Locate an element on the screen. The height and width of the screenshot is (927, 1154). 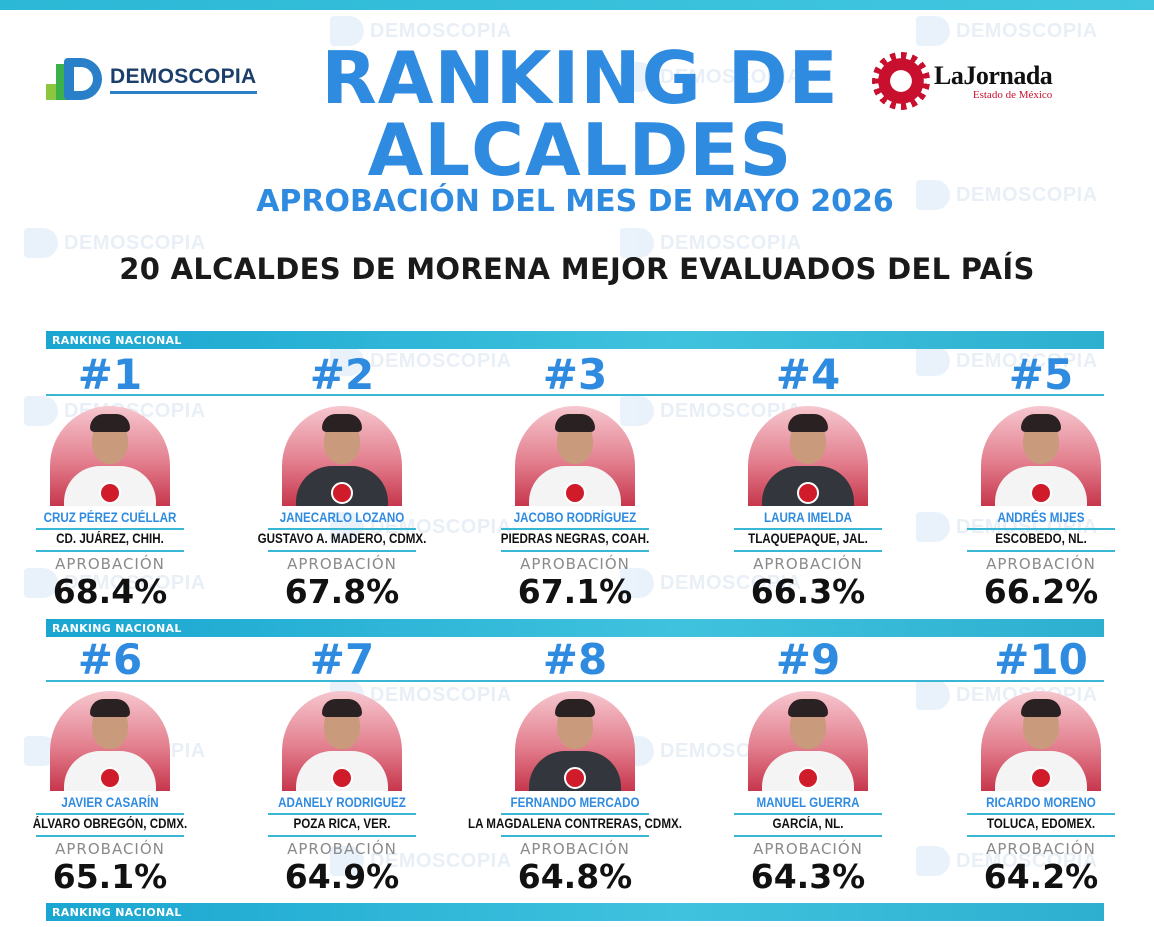
approval-value: 64.9% is located at coordinates (342, 876).